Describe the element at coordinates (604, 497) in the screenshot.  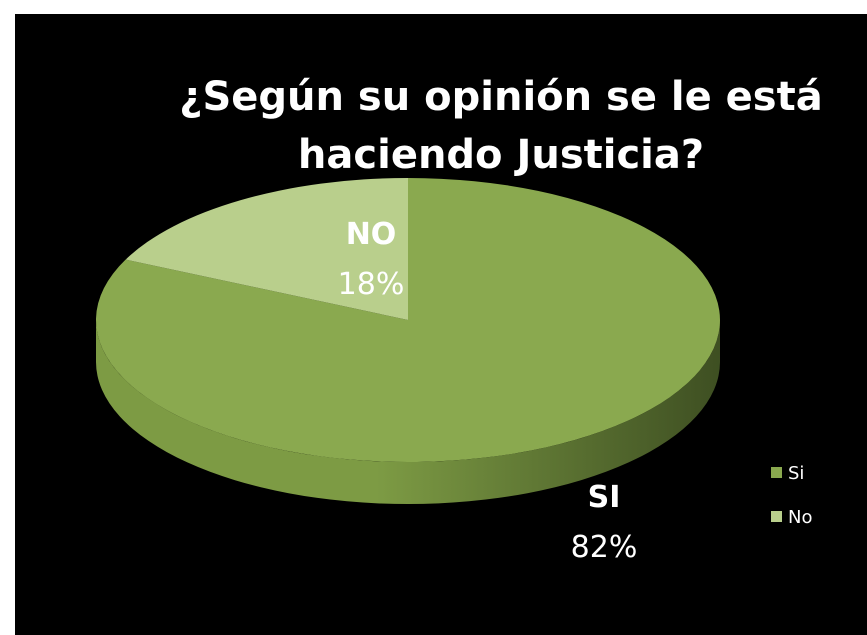
I see `slice-label-si: SI` at that location.